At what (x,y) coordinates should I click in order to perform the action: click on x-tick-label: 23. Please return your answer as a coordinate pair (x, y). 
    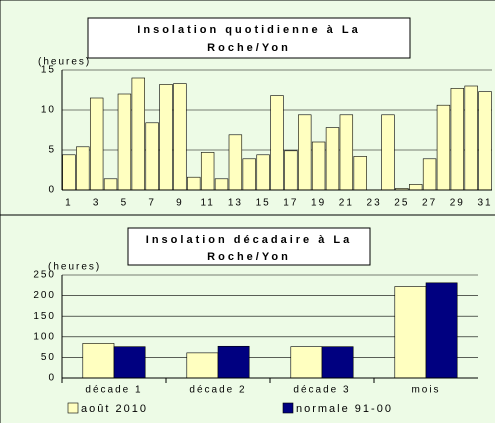
    Looking at the image, I should click on (374, 203).